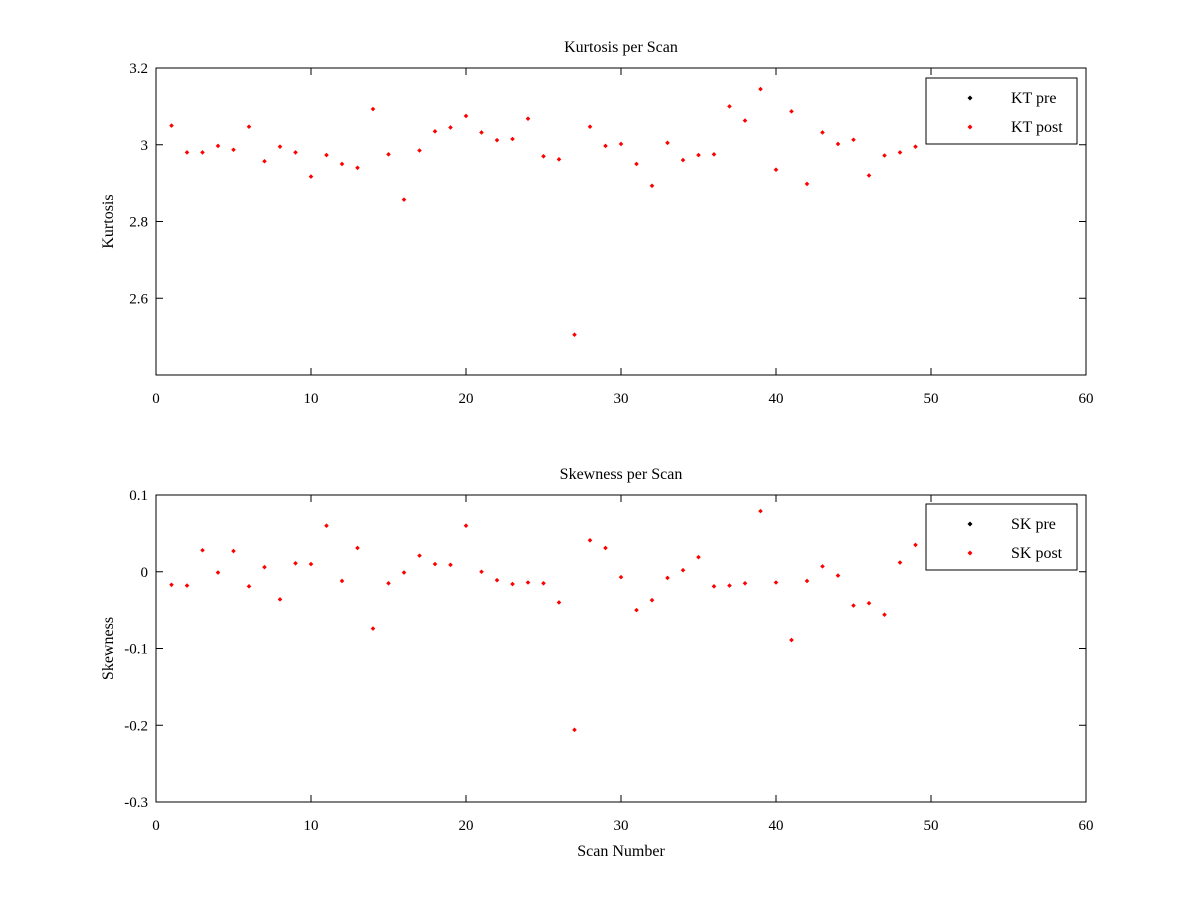 The width and height of the screenshot is (1200, 900). What do you see at coordinates (621, 399) in the screenshot?
I see `kurtosis-xtick-label: 30` at bounding box center [621, 399].